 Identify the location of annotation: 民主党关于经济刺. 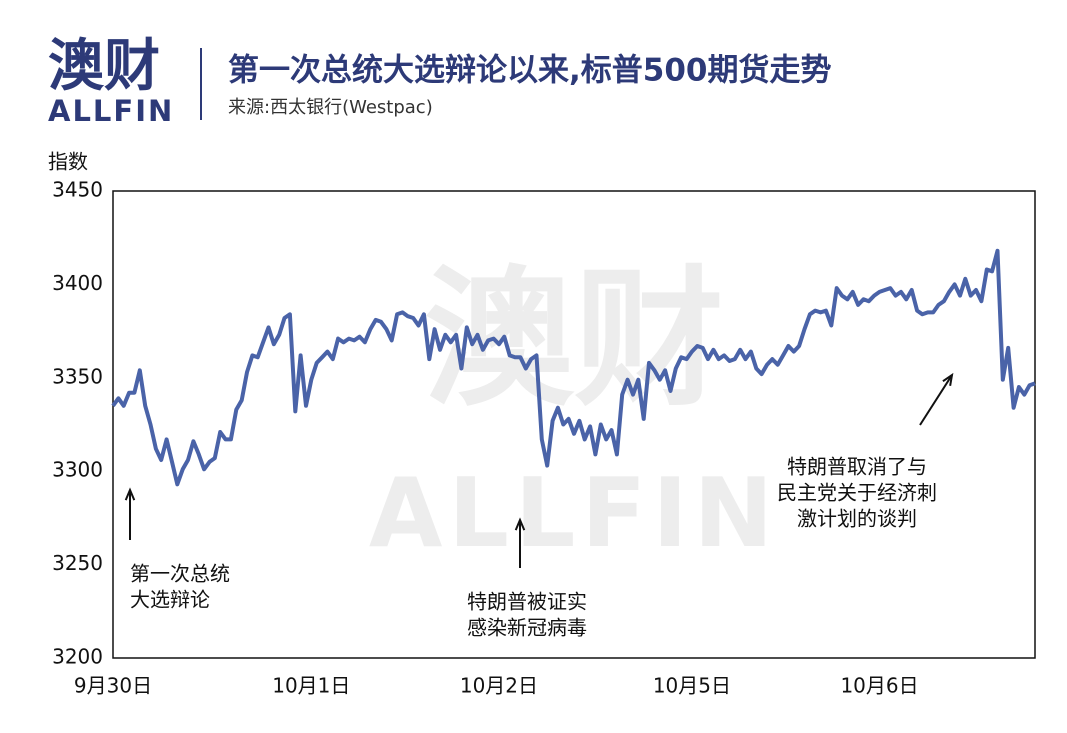
(857, 493).